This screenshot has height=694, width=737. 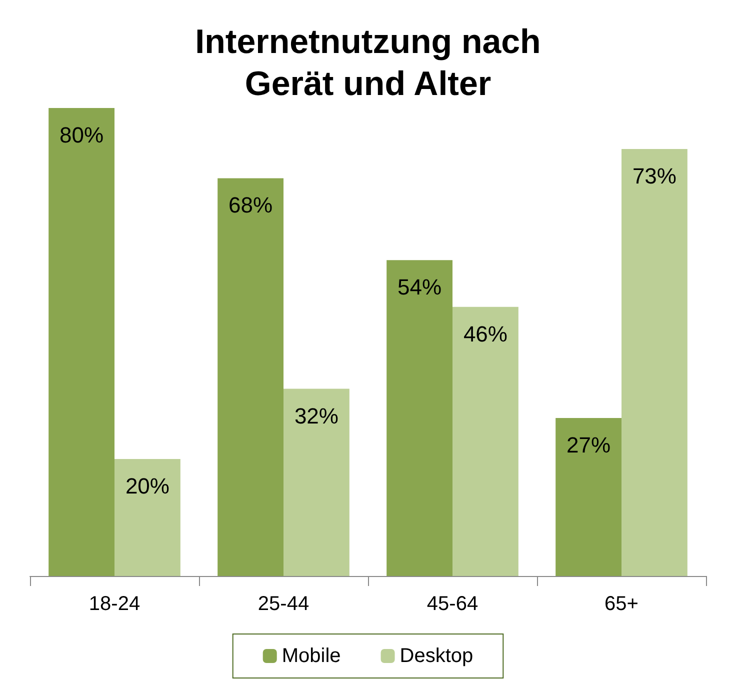 What do you see at coordinates (621, 604) in the screenshot?
I see `x-tick-label: 65+` at bounding box center [621, 604].